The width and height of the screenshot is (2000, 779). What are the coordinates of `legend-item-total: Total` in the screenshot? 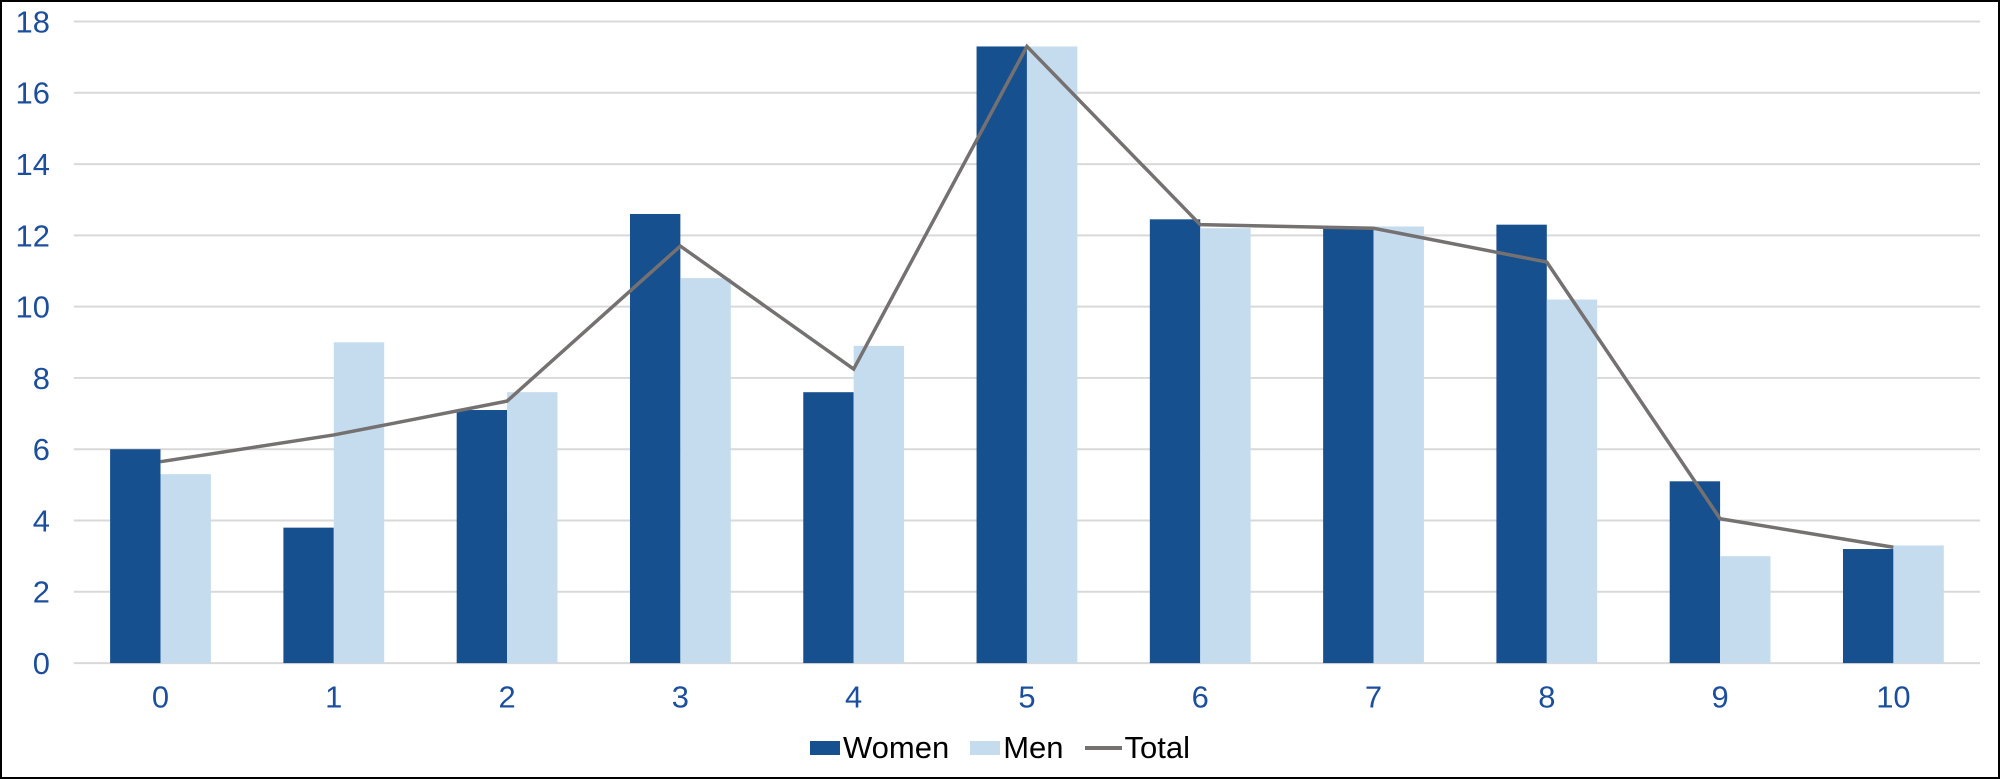 It's located at (1137, 747).